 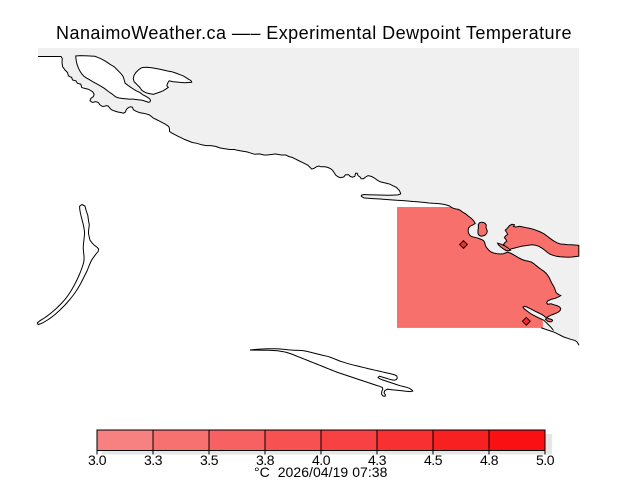 I want to click on svg-text: 3.8, so click(x=265, y=460).